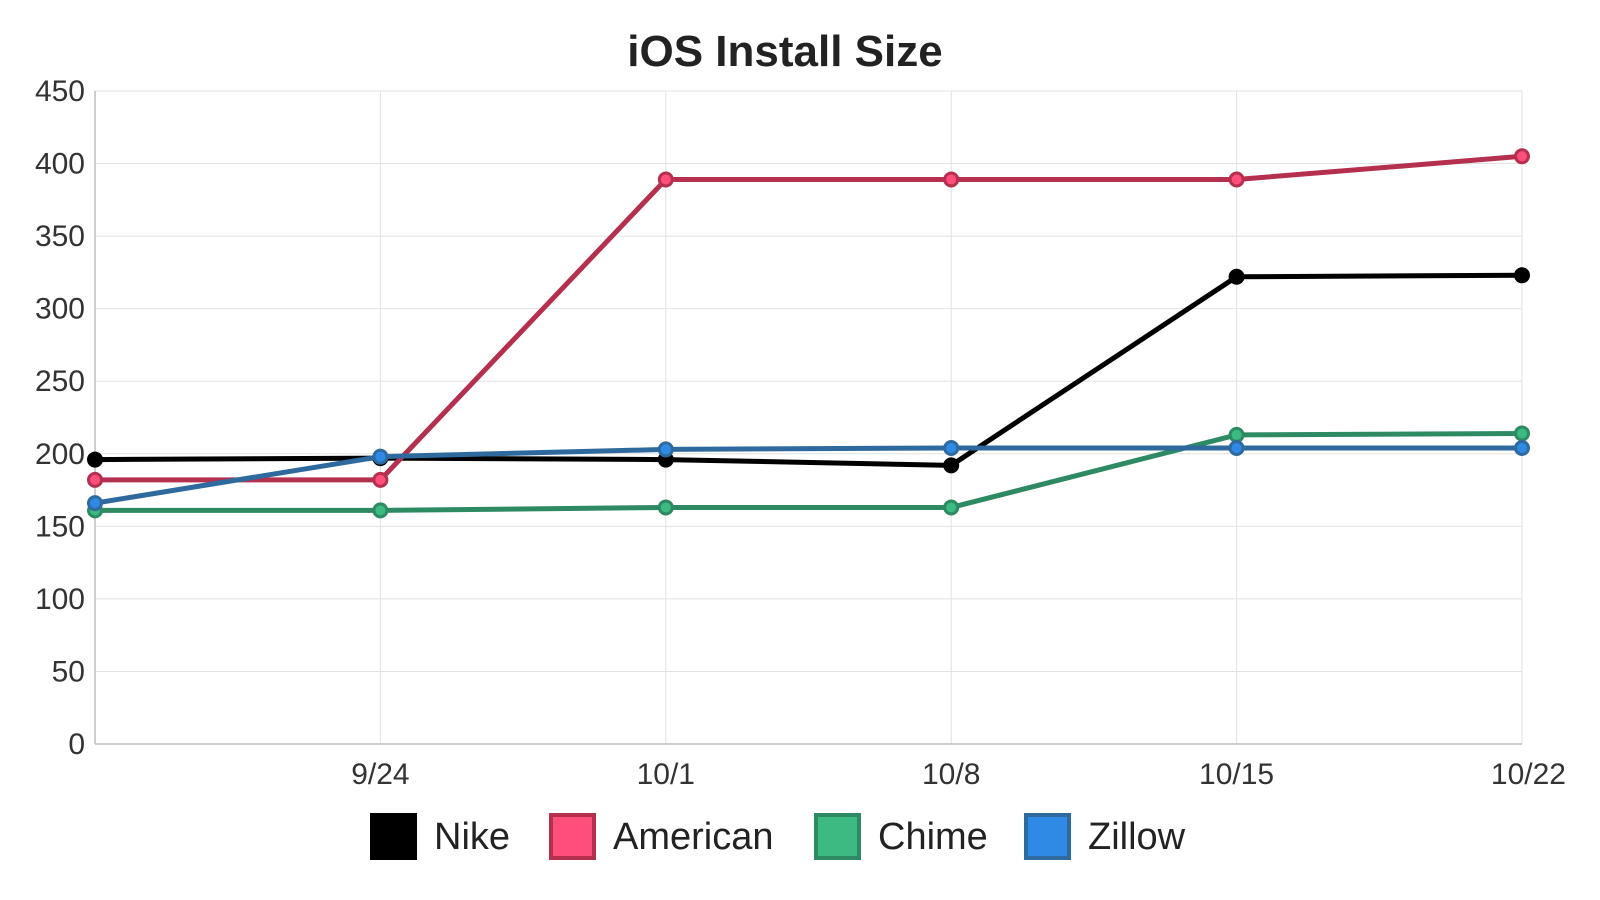 Image resolution: width=1600 pixels, height=900 pixels. What do you see at coordinates (60, 164) in the screenshot?
I see `y-tick-label: 400` at bounding box center [60, 164].